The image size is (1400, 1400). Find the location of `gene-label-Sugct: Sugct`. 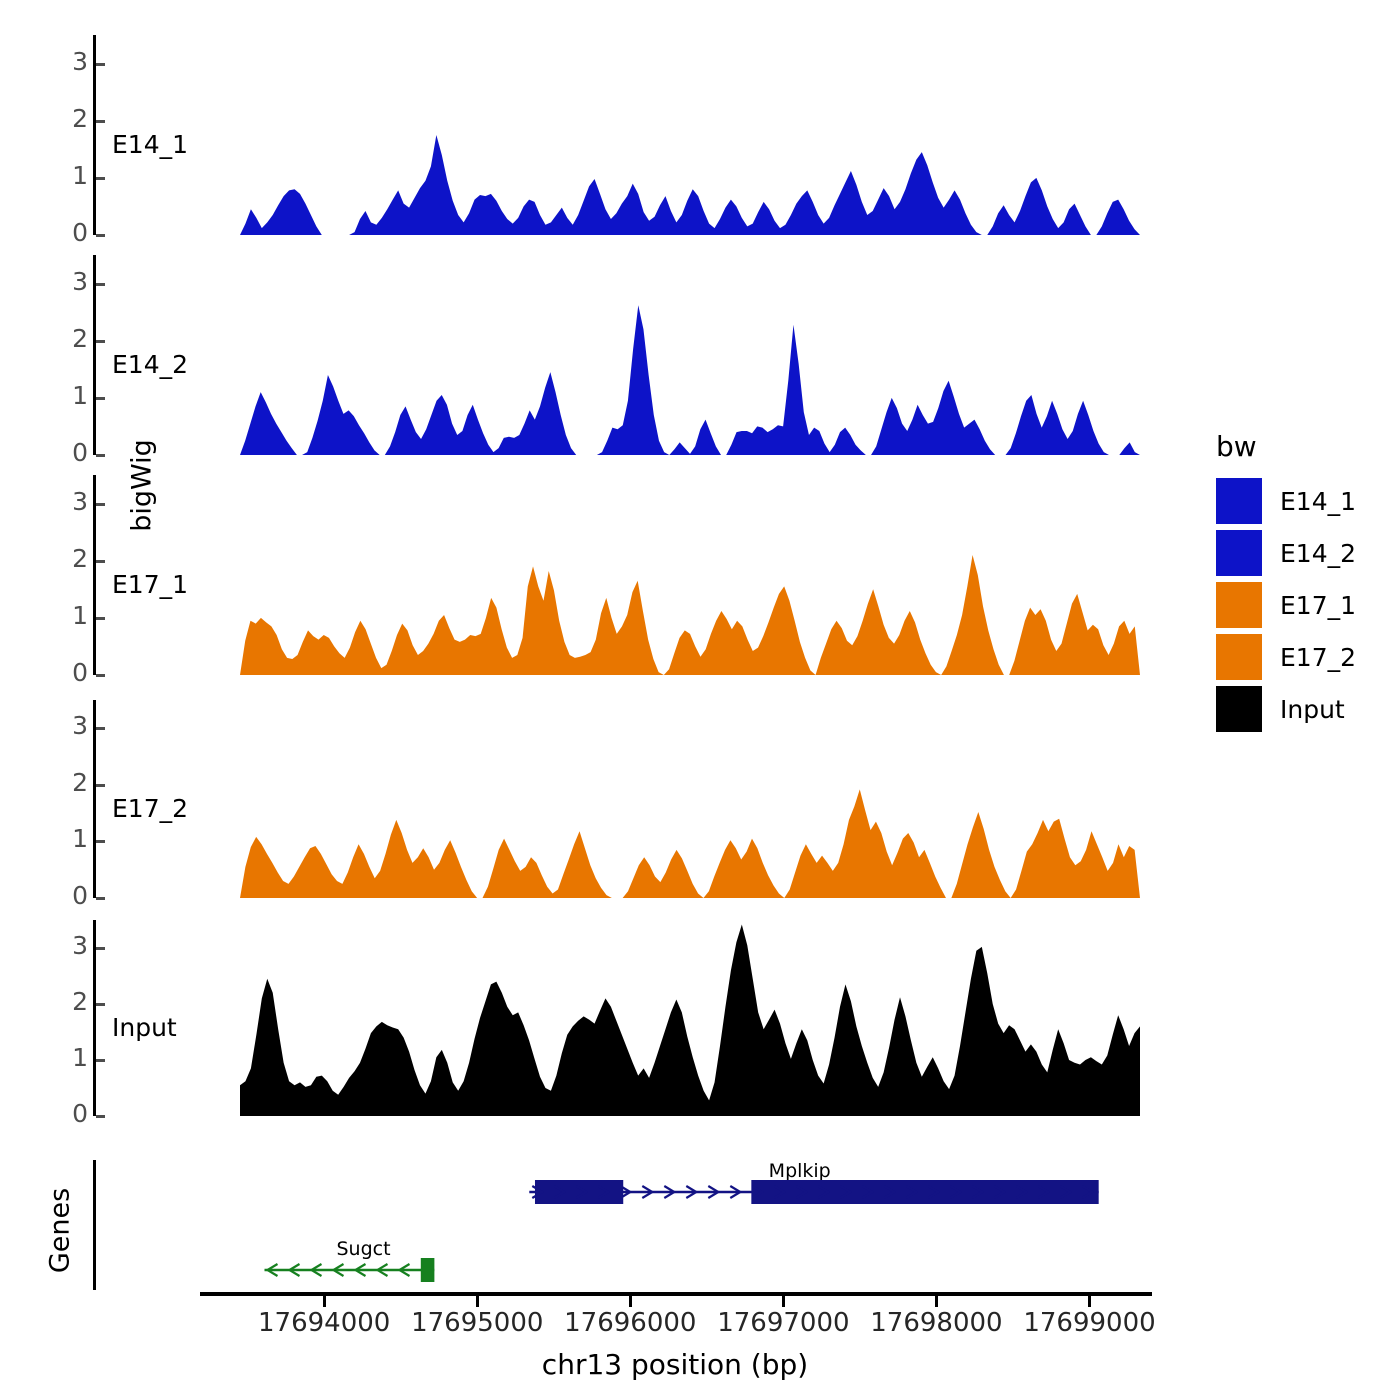

gene-label-Sugct: Sugct is located at coordinates (363, 1249).